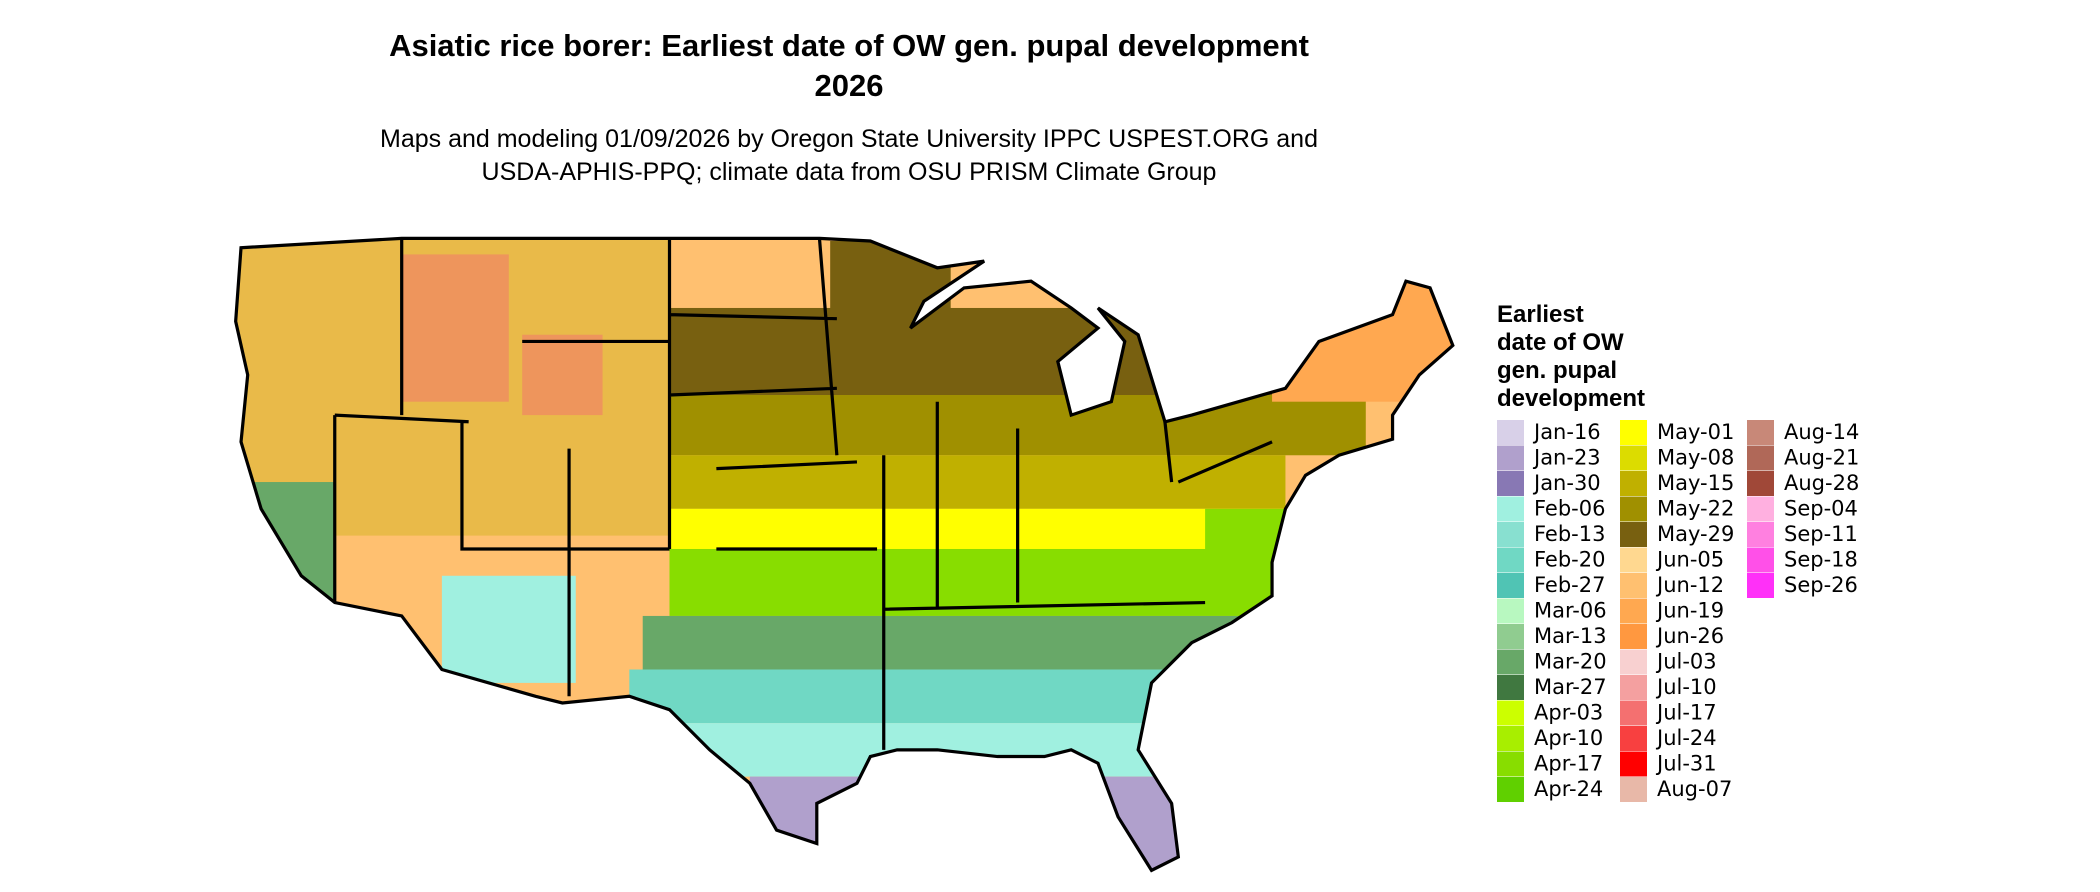 Image resolution: width=2100 pixels, height=892 pixels. I want to click on legend-label: Jan-23, so click(1566, 458).